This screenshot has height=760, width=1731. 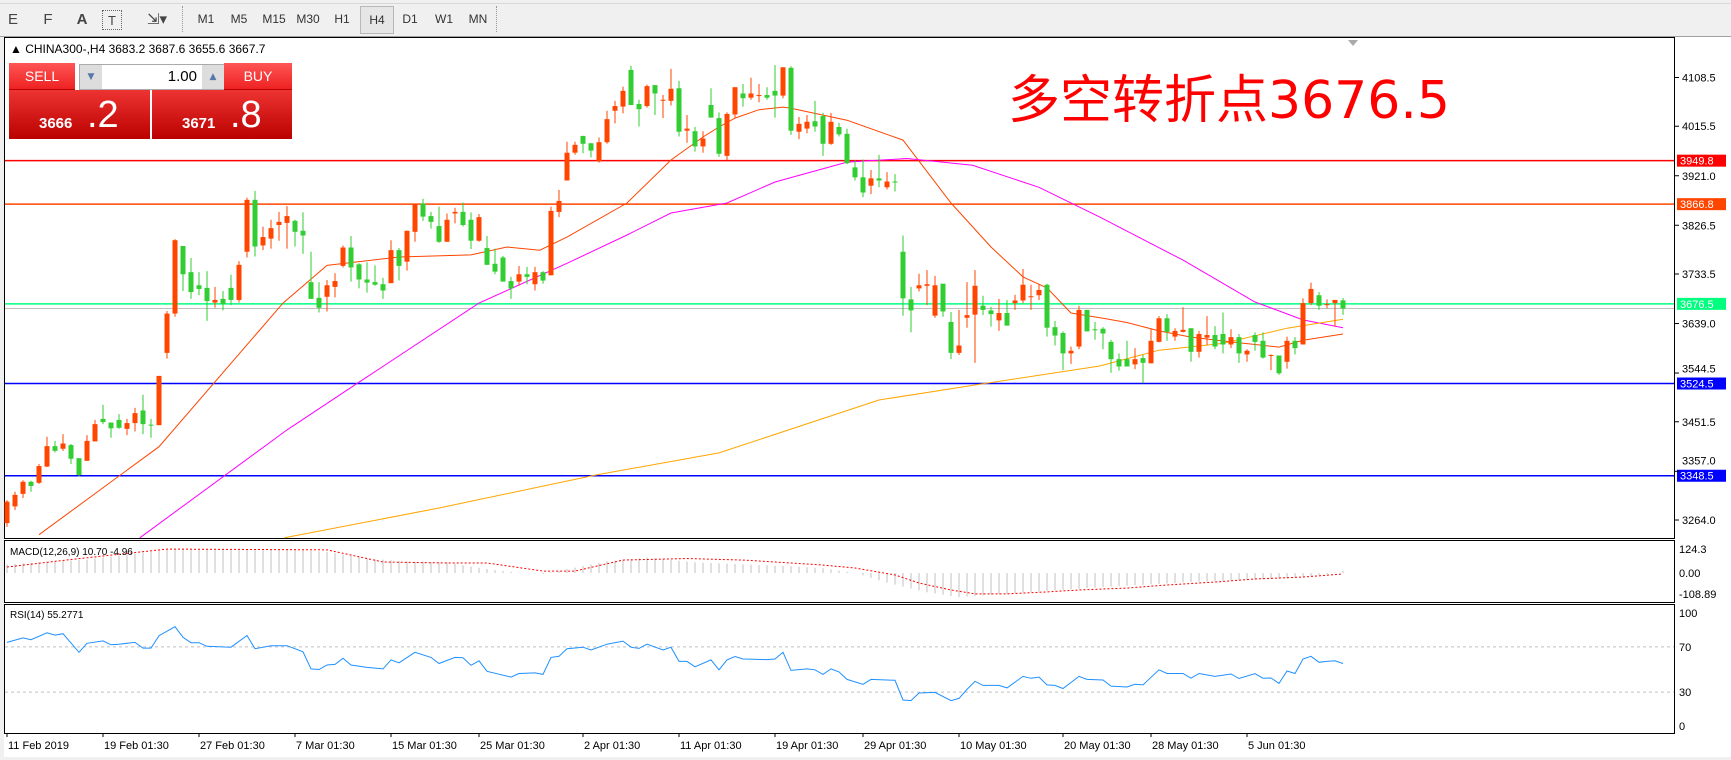 I want to click on collapse-triangle-icon: ▲, so click(x=18, y=49).